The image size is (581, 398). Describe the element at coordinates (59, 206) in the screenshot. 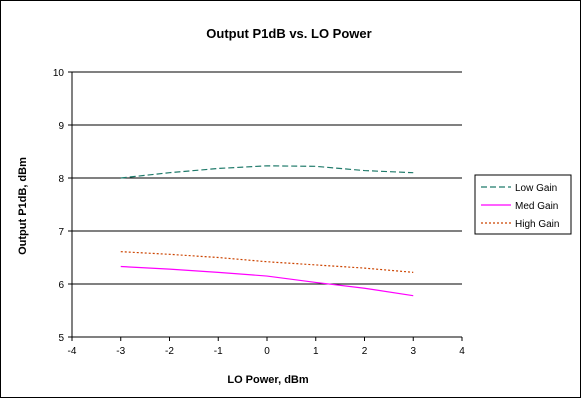

I see `y-tick-labels: 5 6 7 8 9 10` at that location.